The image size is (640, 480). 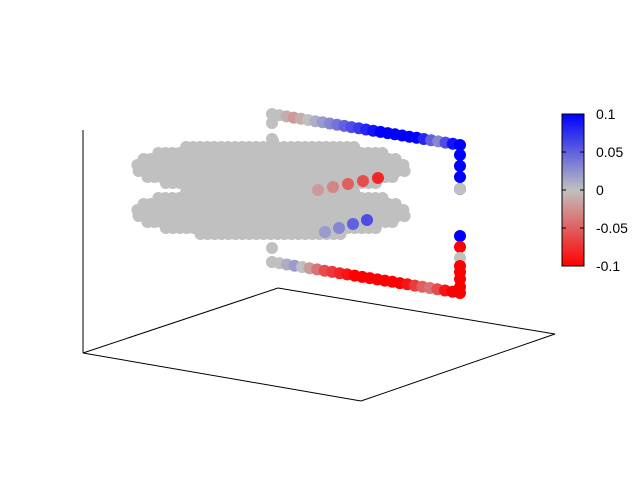 I want to click on floor-front-right-edge, so click(x=458, y=367).